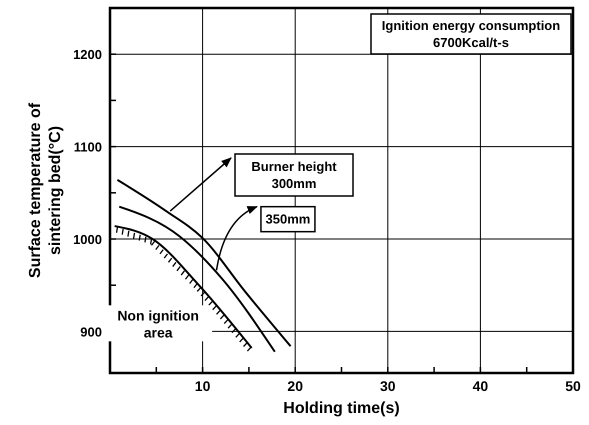 The width and height of the screenshot is (589, 425). Describe the element at coordinates (295, 386) in the screenshot. I see `x-tick-label: 20` at that location.